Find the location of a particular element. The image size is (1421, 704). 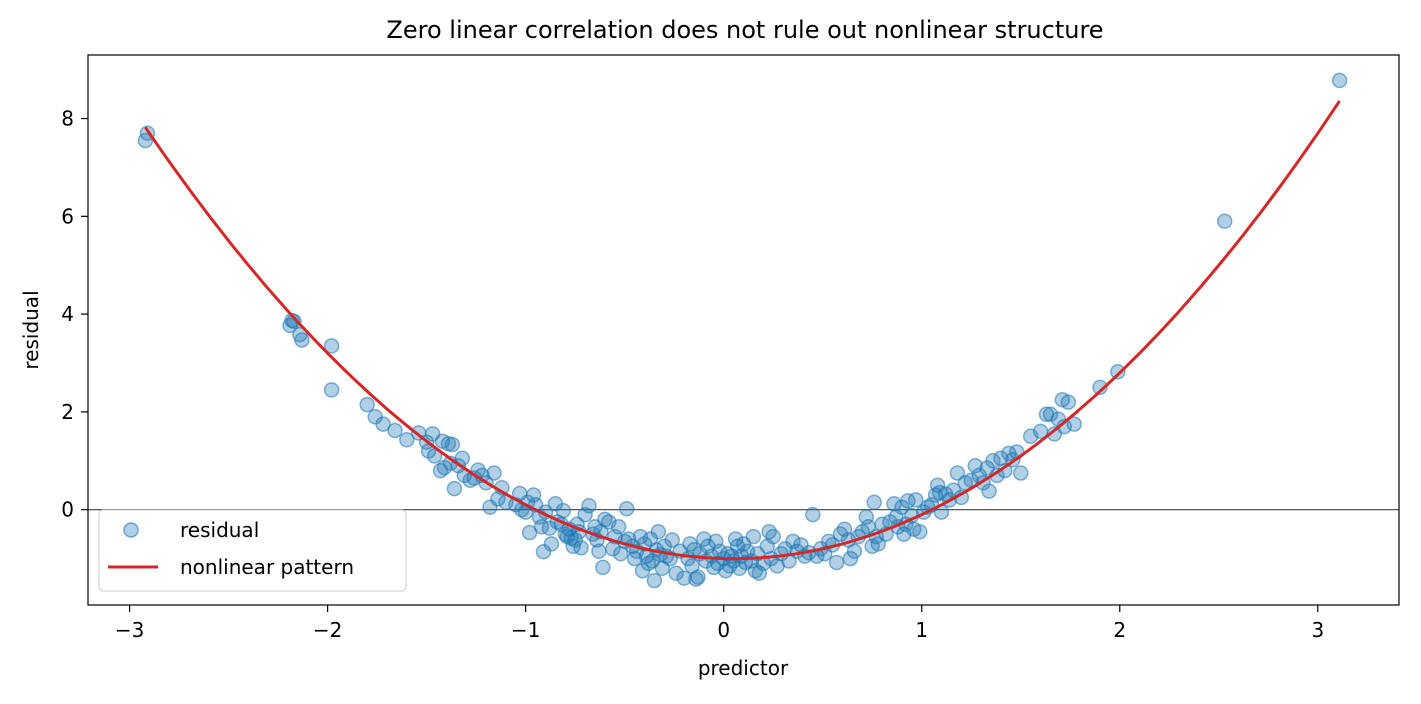

x-tick-label: 1 is located at coordinates (921, 630).